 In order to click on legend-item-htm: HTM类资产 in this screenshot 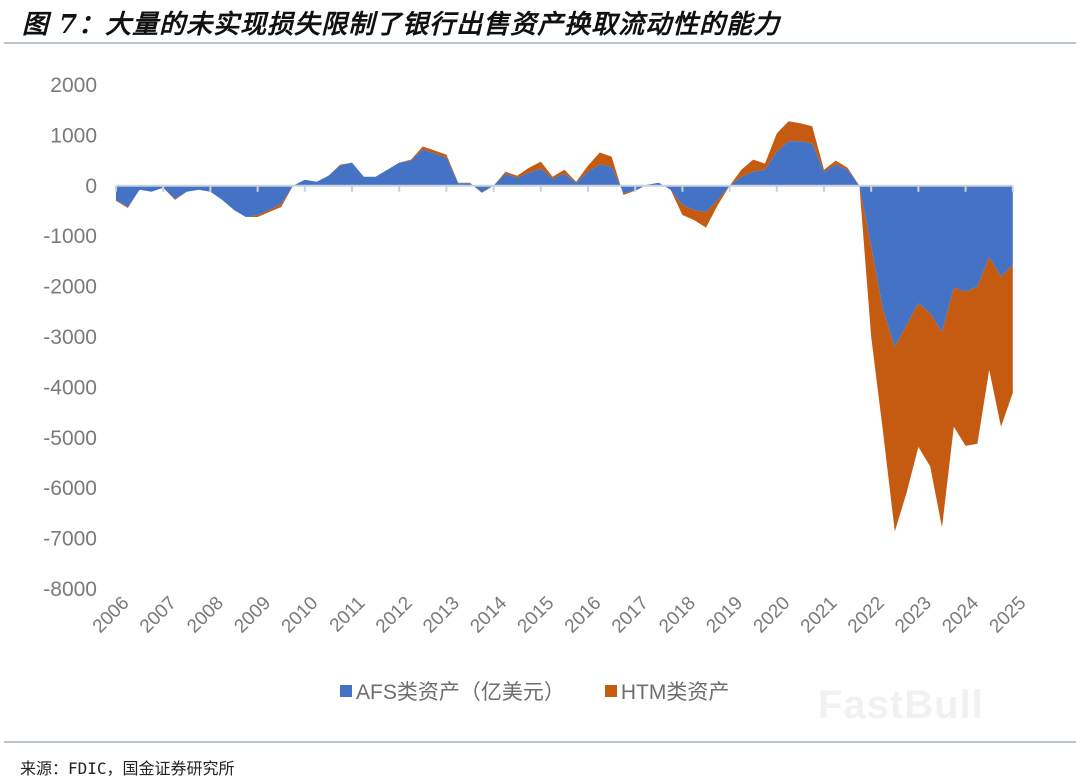, I will do `click(667, 691)`.